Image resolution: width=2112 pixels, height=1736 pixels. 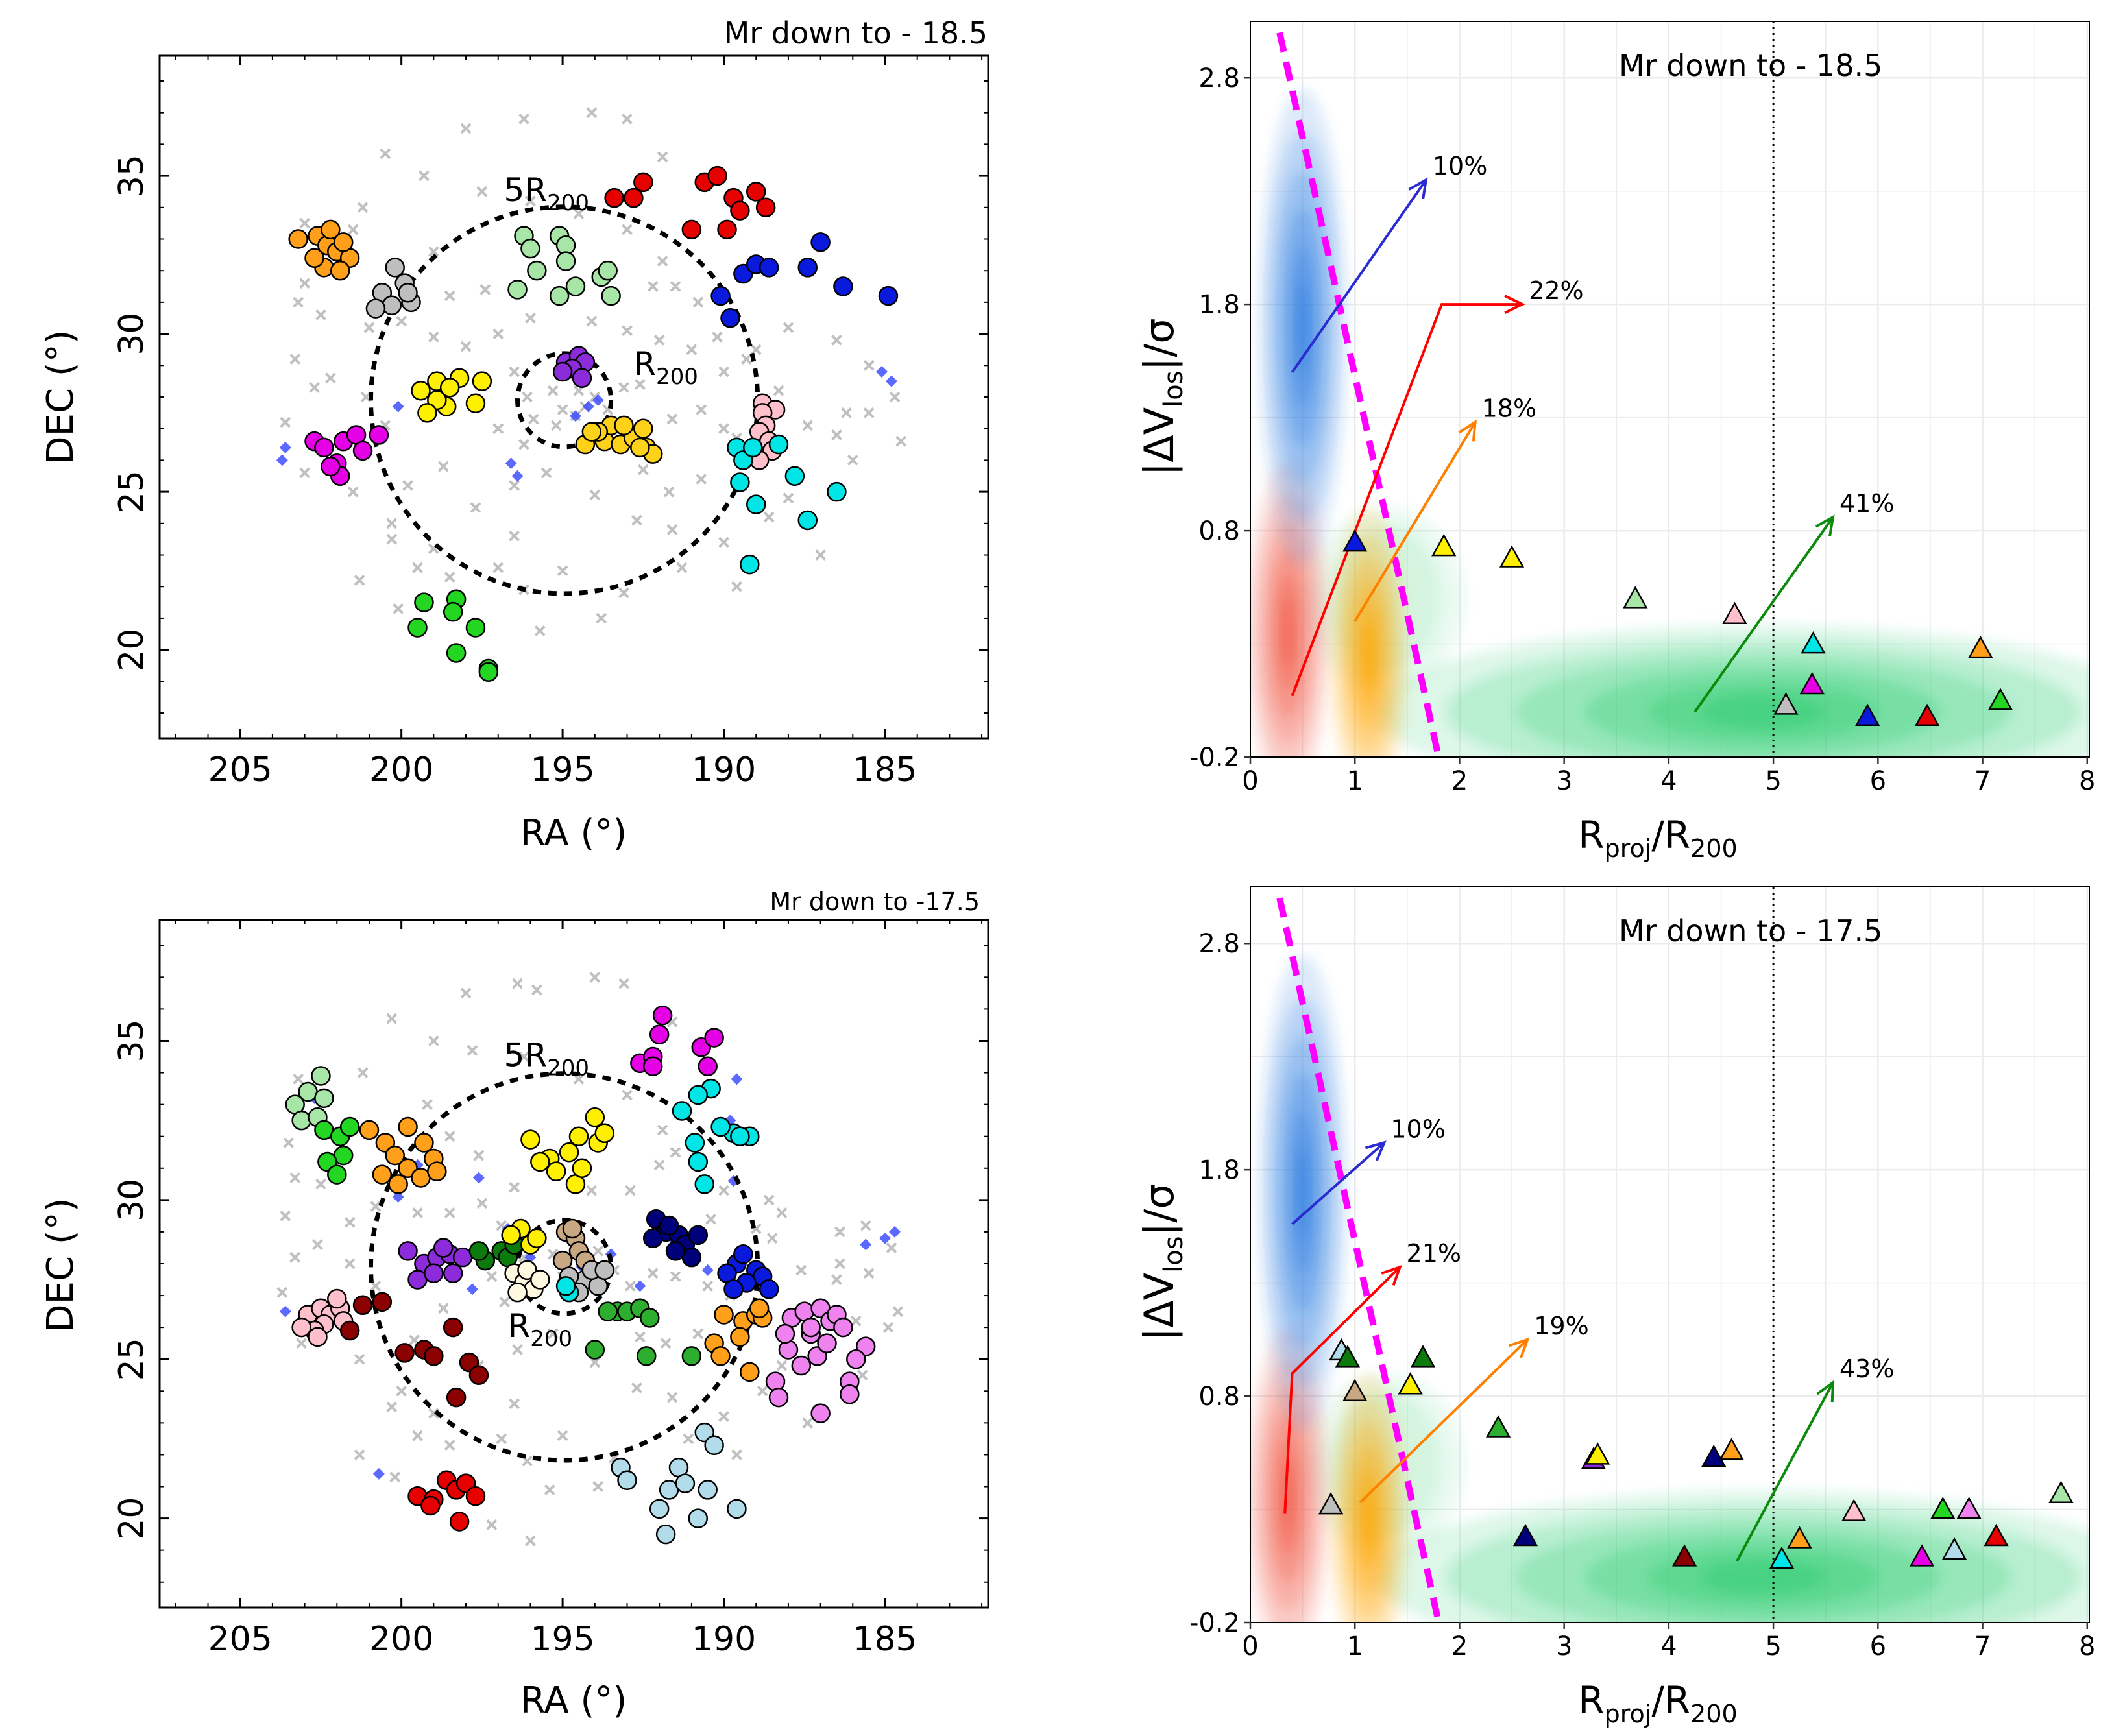 I want to click on phase-top-xlabel: Rproj/R200, so click(x=1658, y=838).